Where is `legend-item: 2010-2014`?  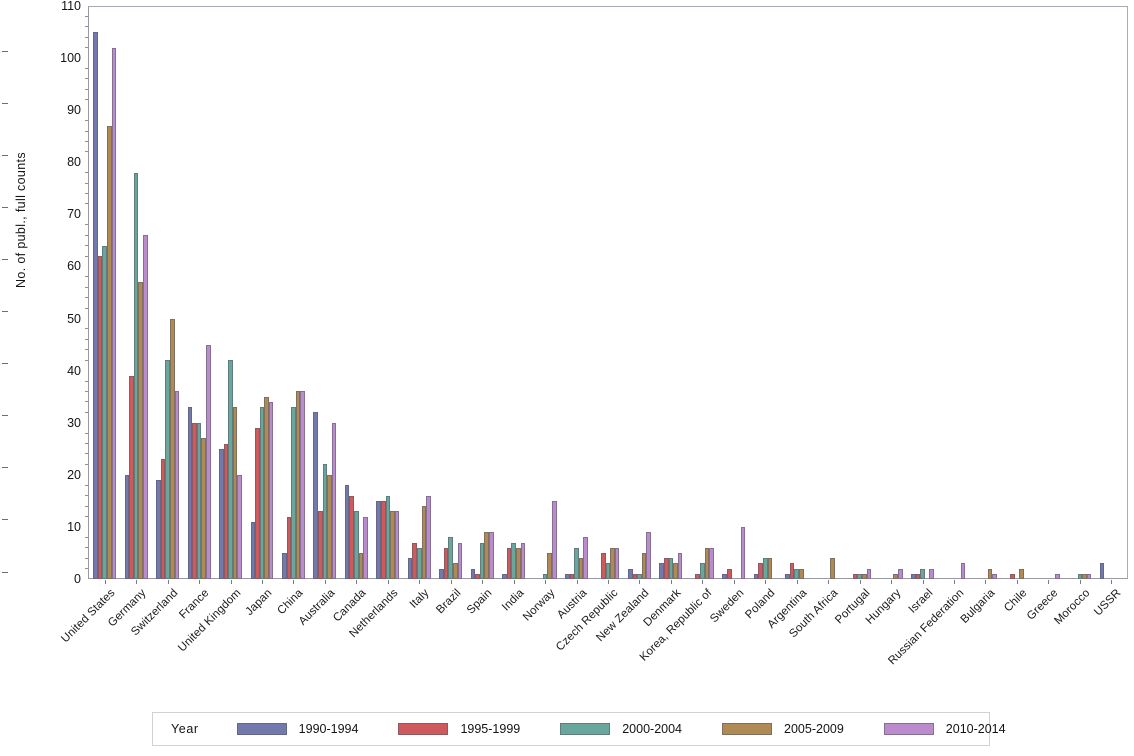 legend-item: 2010-2014 is located at coordinates (944, 729).